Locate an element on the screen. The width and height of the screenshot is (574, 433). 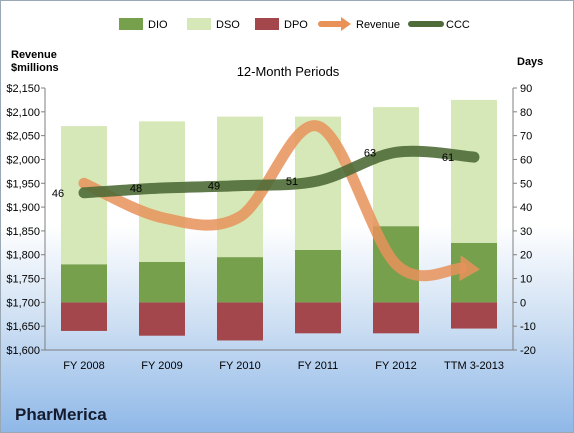
legend-swatch-dio is located at coordinates (131, 24).